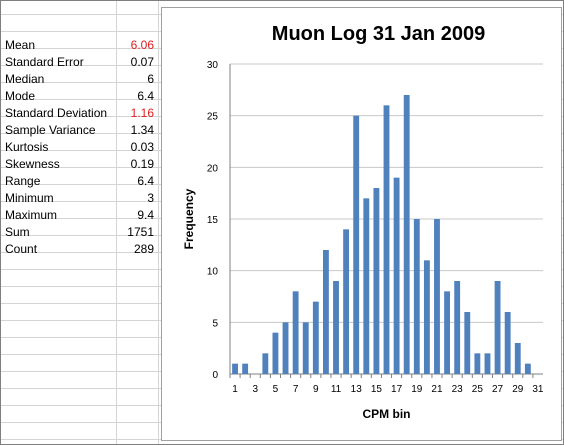  Describe the element at coordinates (378, 34) in the screenshot. I see `chart-title: Muon Log 31 Jan 2009` at that location.